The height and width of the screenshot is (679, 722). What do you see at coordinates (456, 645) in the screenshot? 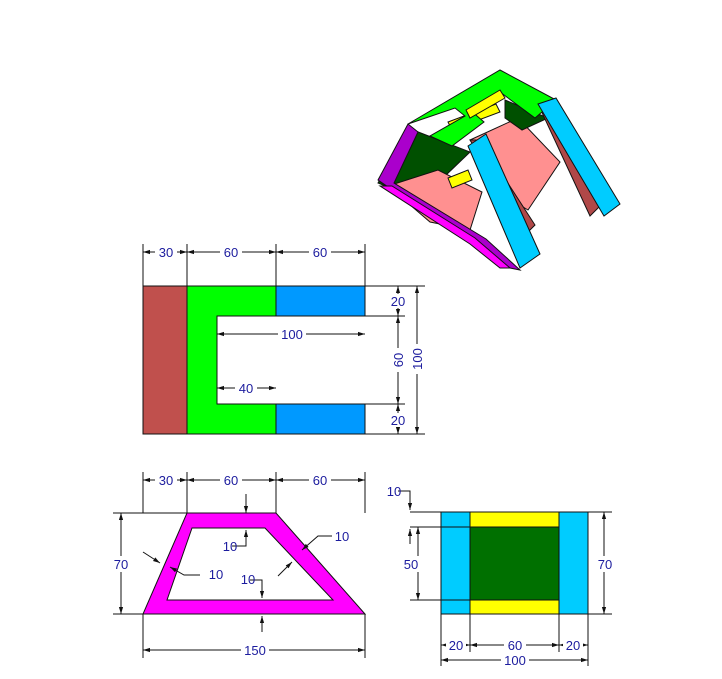
I see `side-dim-20-left: 20` at bounding box center [456, 645].